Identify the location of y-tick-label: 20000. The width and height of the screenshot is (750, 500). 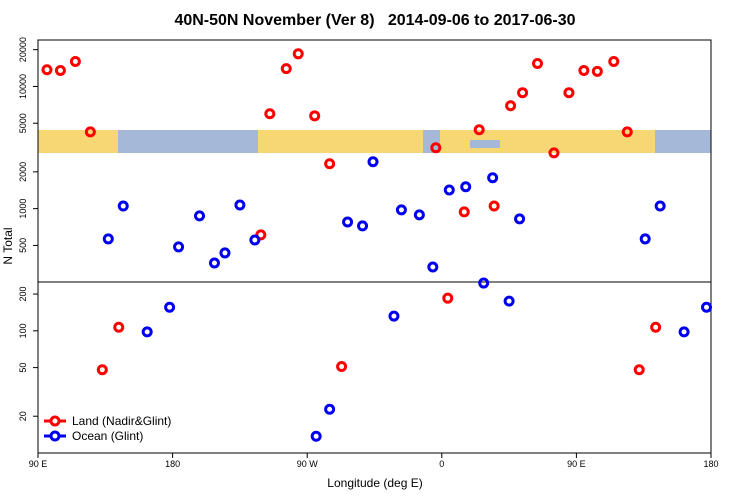
(23, 49).